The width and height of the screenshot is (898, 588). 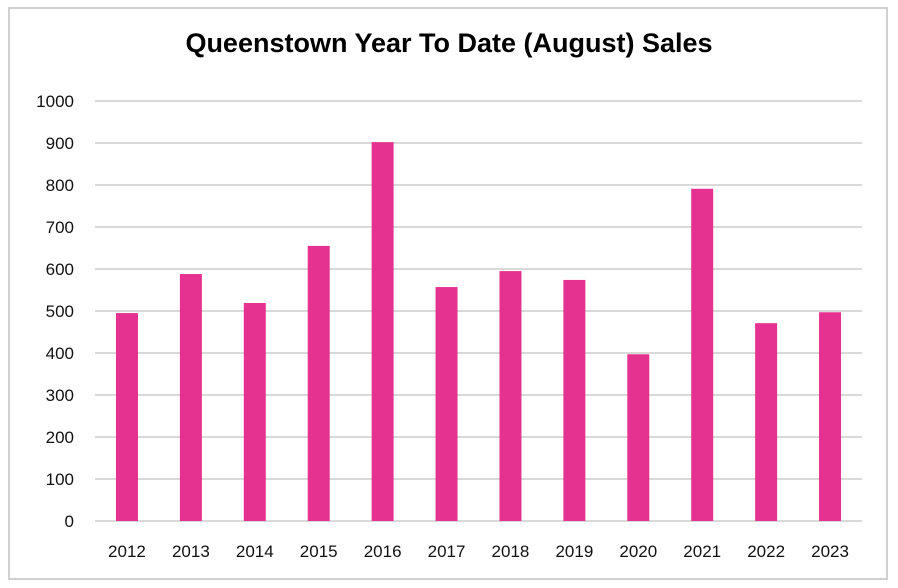 What do you see at coordinates (511, 551) in the screenshot?
I see `x-tick-label: 2018` at bounding box center [511, 551].